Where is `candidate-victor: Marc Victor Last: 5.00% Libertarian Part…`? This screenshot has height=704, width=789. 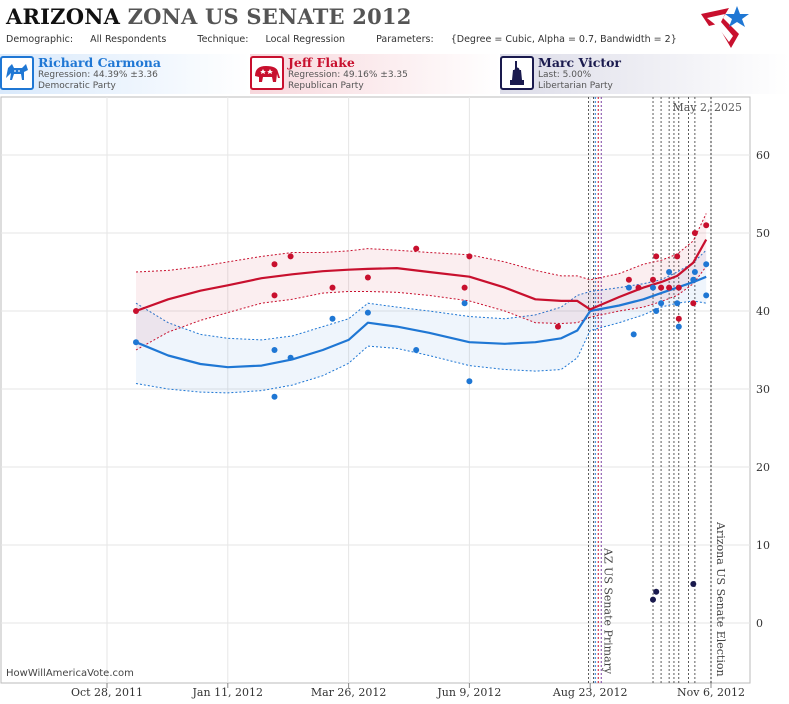 candidate-victor: Marc Victor Last: 5.00% Libertarian Part… is located at coordinates (644, 74).